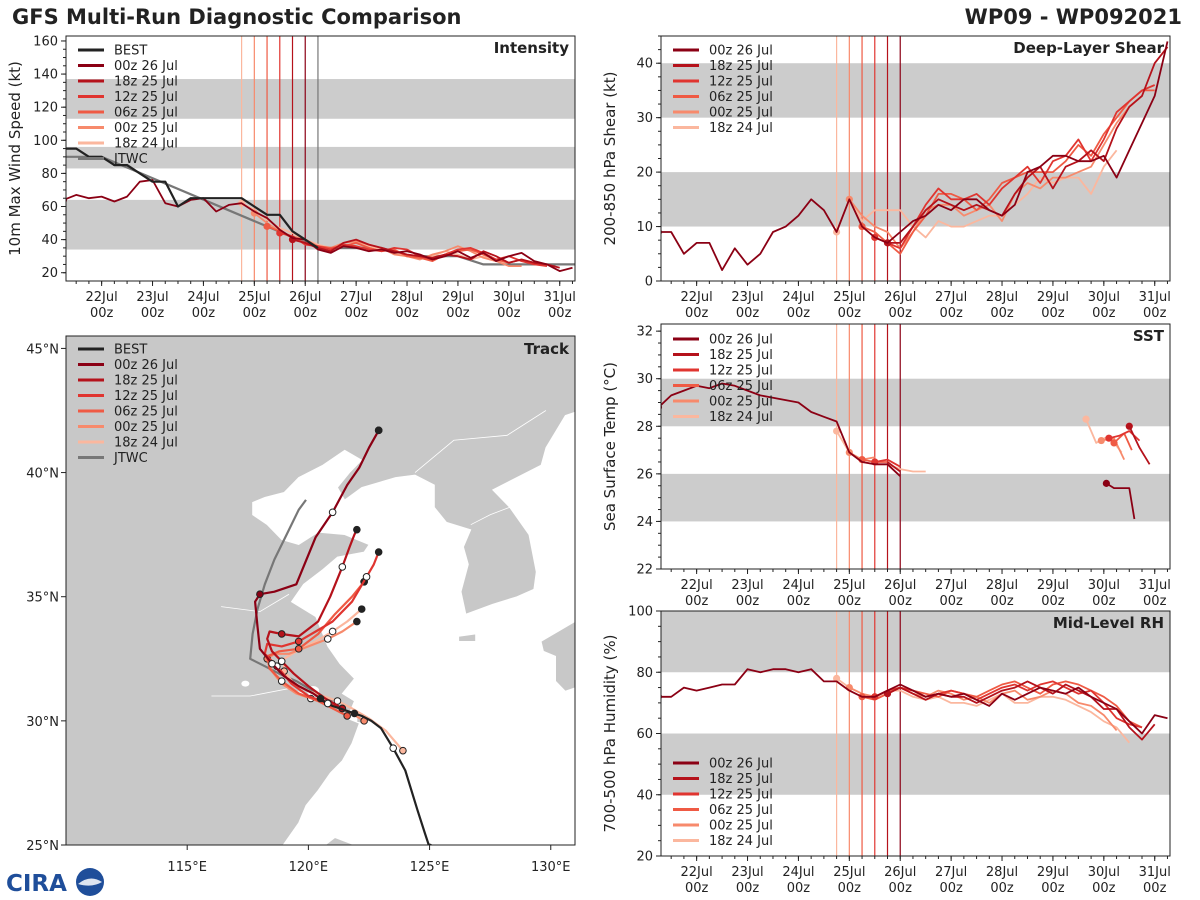 The image size is (1200, 900). Describe the element at coordinates (42, 349) in the screenshot. I see `track-ytick-label: 45°N` at that location.